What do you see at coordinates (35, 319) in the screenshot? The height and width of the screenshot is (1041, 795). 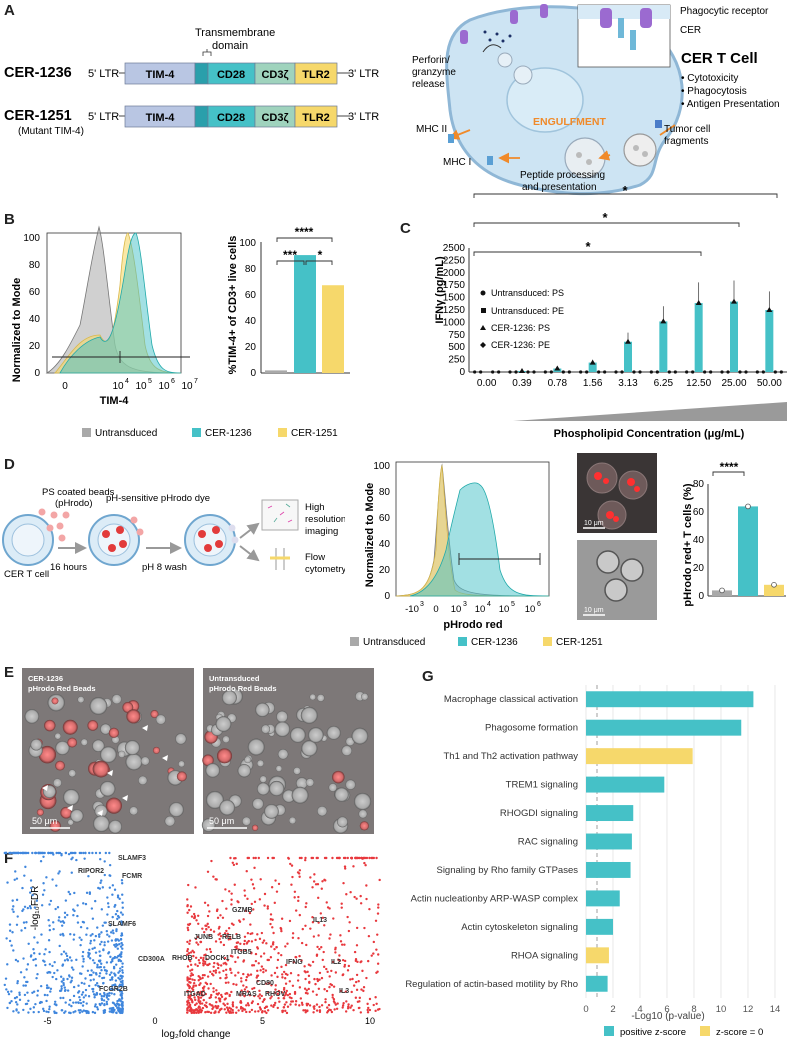 I see `svg-text: 40` at bounding box center [35, 319].